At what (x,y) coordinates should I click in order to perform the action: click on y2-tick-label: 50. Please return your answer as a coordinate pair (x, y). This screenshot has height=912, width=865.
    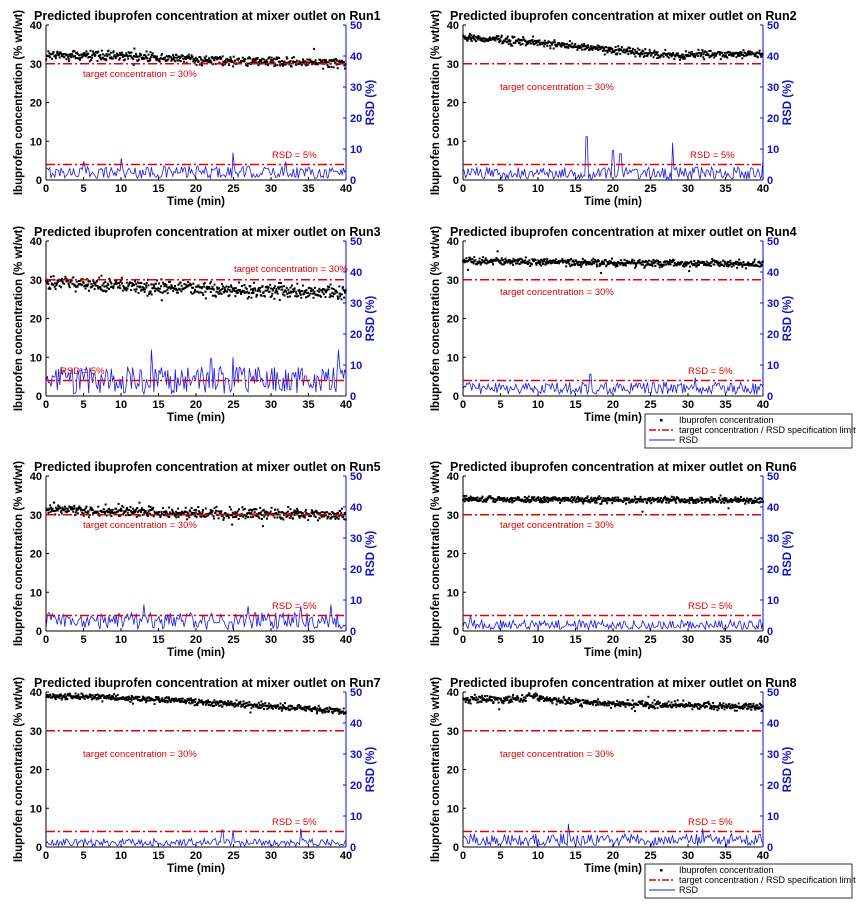
    Looking at the image, I should click on (356, 477).